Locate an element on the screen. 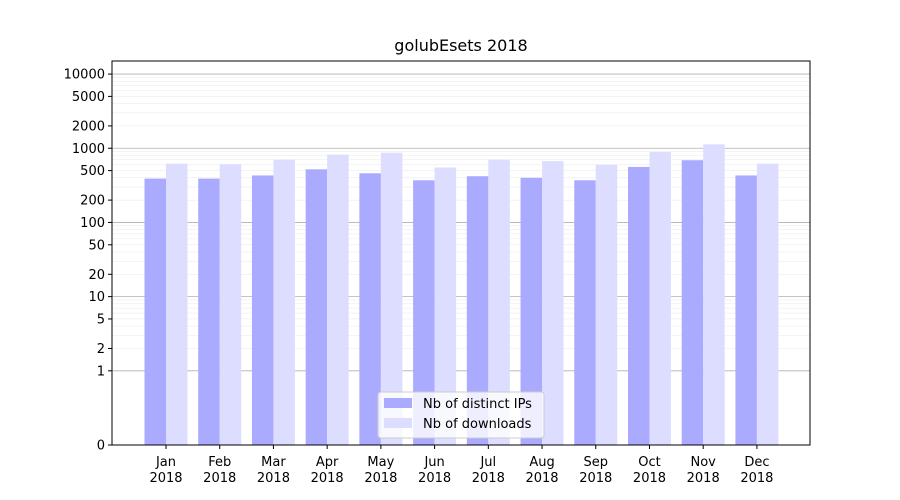 The width and height of the screenshot is (900, 500). y-tick-label: 0 is located at coordinates (101, 446).